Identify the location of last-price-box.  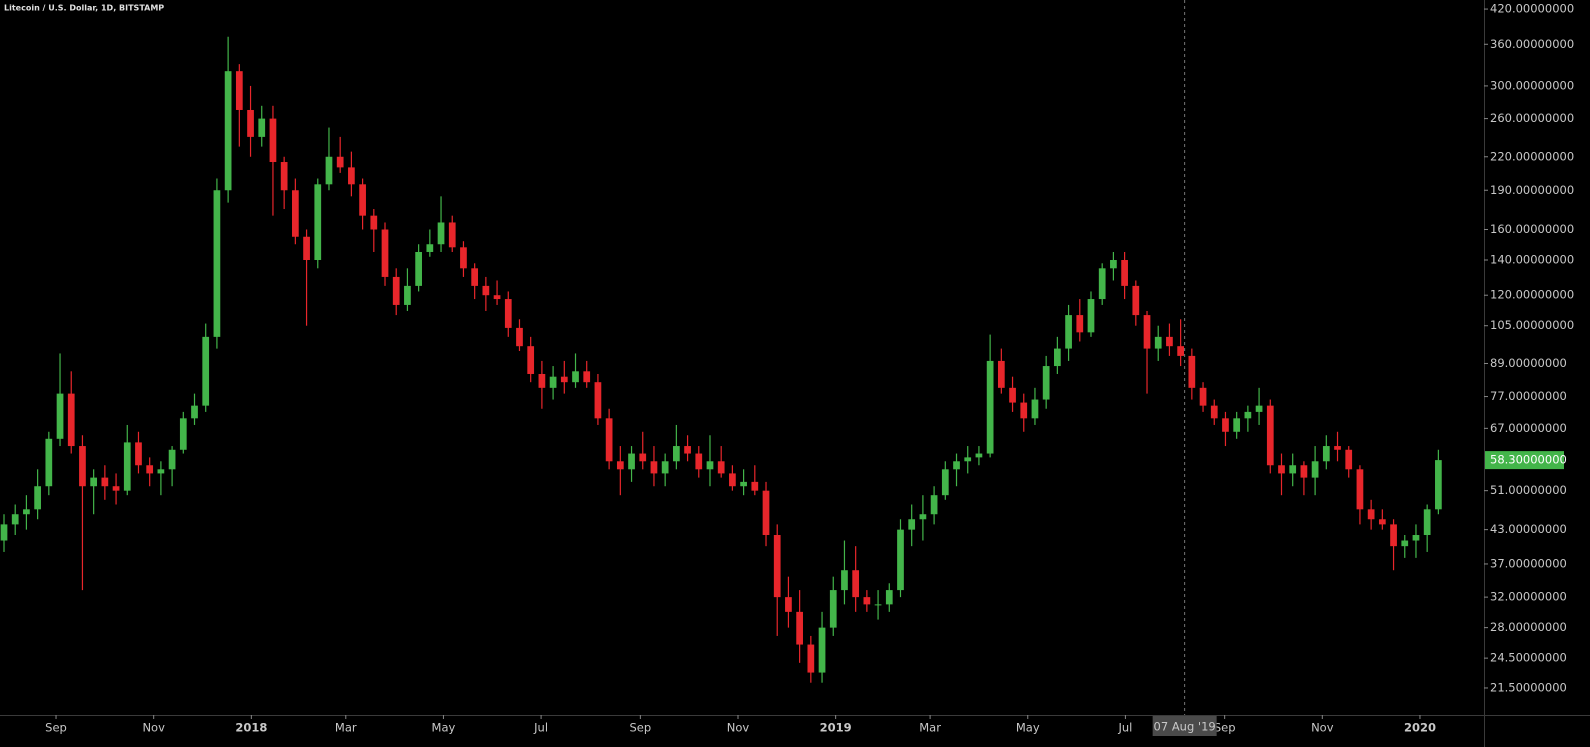
(1524, 460).